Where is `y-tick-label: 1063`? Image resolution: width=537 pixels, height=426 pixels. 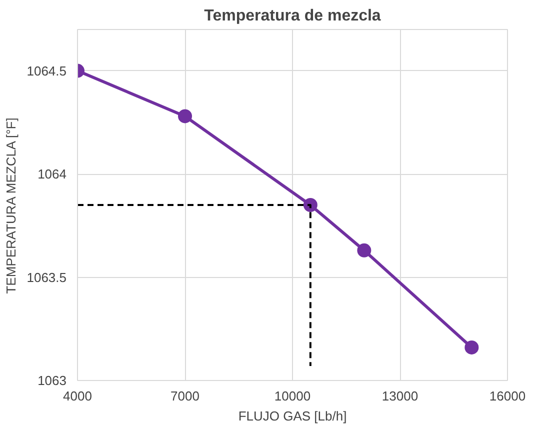 y-tick-label: 1063 is located at coordinates (52, 380).